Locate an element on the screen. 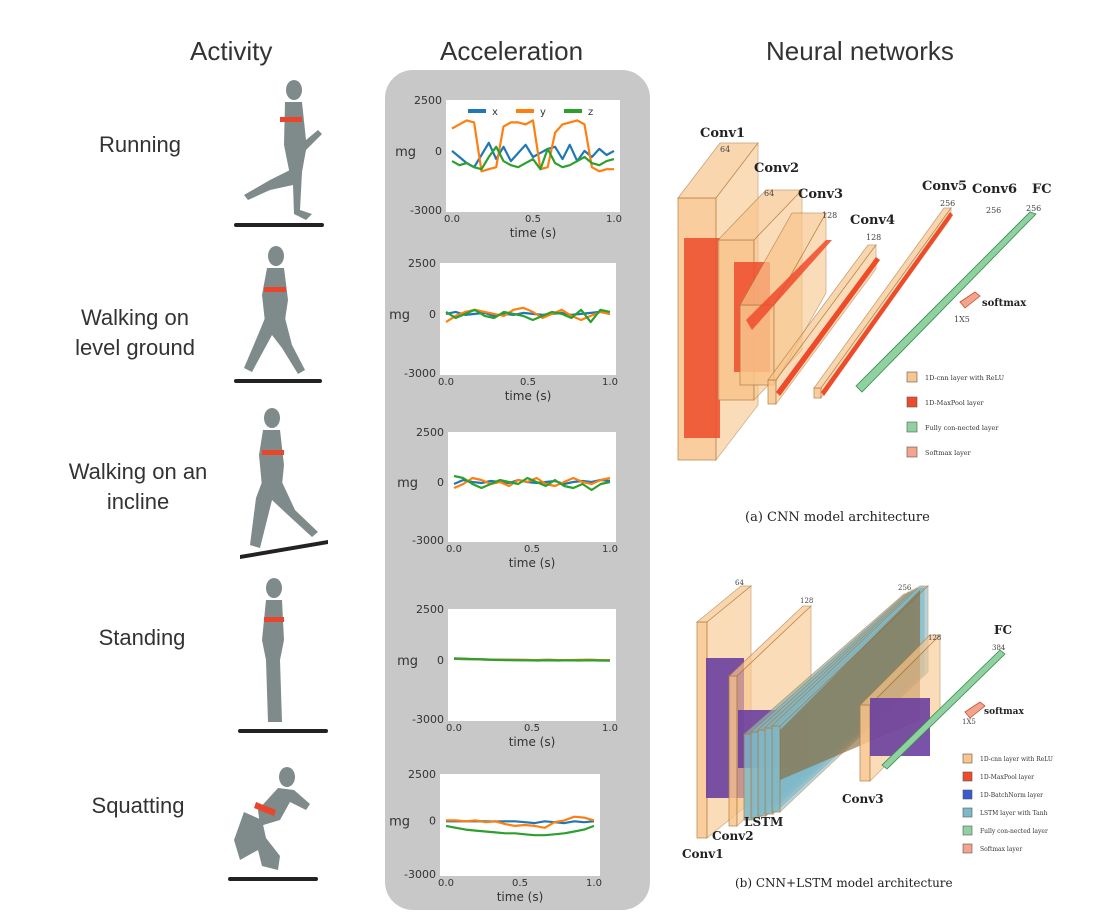 Image resolution: width=1111 pixels, height=923 pixels. plot-area is located at coordinates (532, 665).